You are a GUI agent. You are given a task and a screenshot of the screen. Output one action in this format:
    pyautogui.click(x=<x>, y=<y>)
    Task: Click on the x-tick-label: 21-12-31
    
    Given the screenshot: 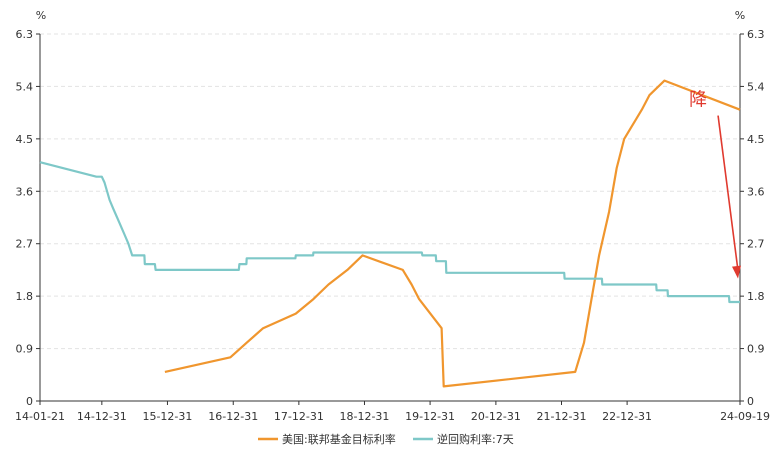 What is the action you would take?
    pyautogui.click(x=562, y=416)
    